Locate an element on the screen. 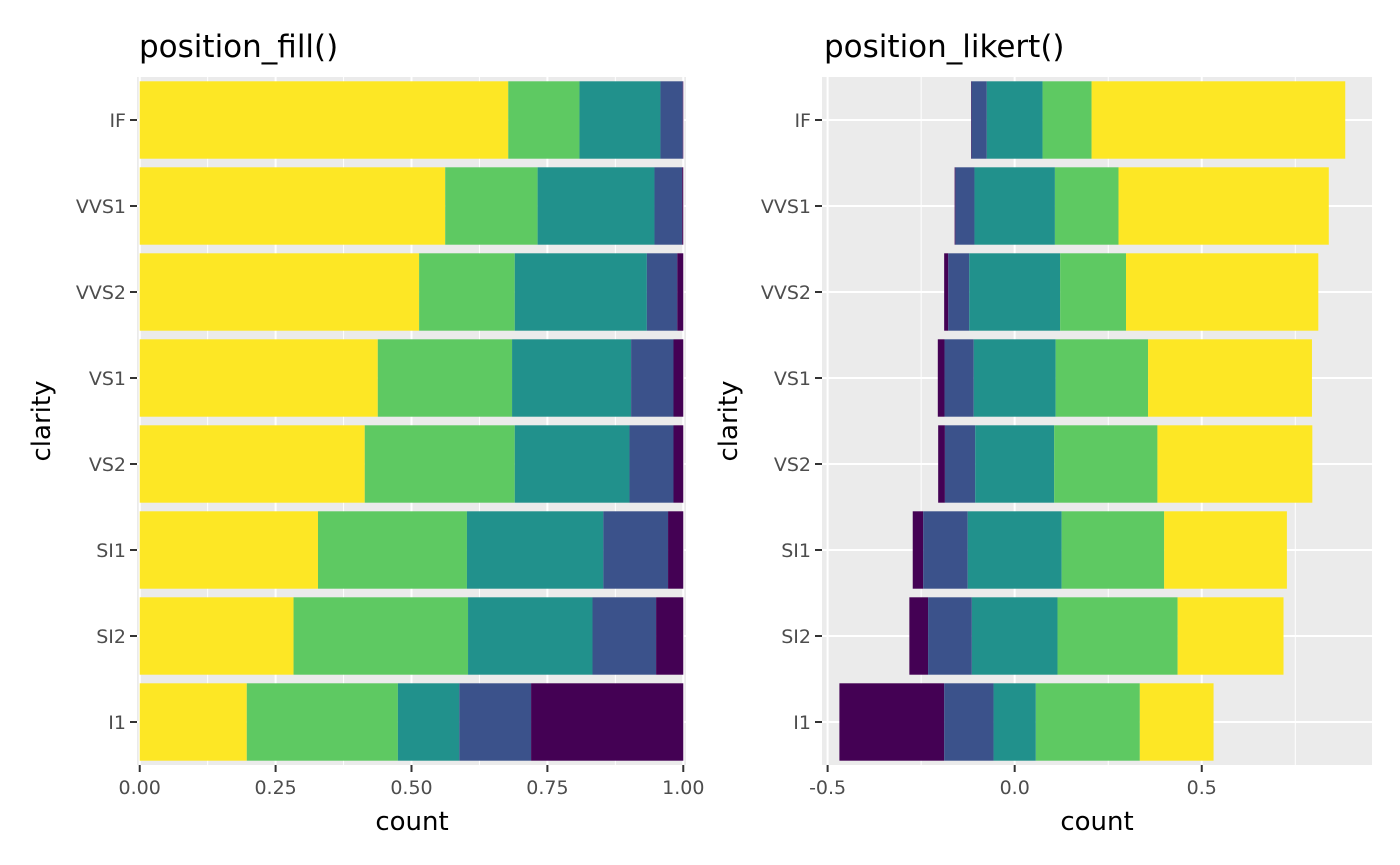  likert-y-tick-label: SI1 is located at coordinates (796, 551).